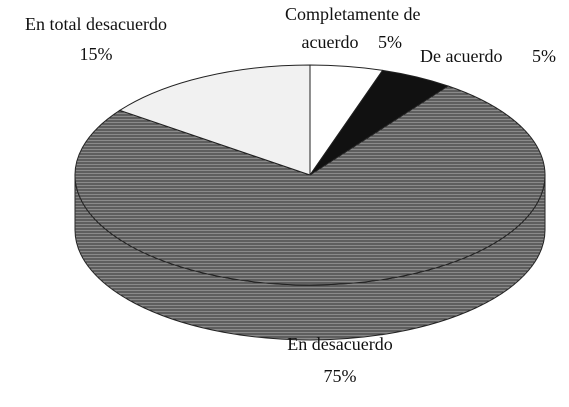 This screenshot has width=569, height=407. Describe the element at coordinates (96, 24) in the screenshot. I see `slice-label: En total desacuerdo` at that location.